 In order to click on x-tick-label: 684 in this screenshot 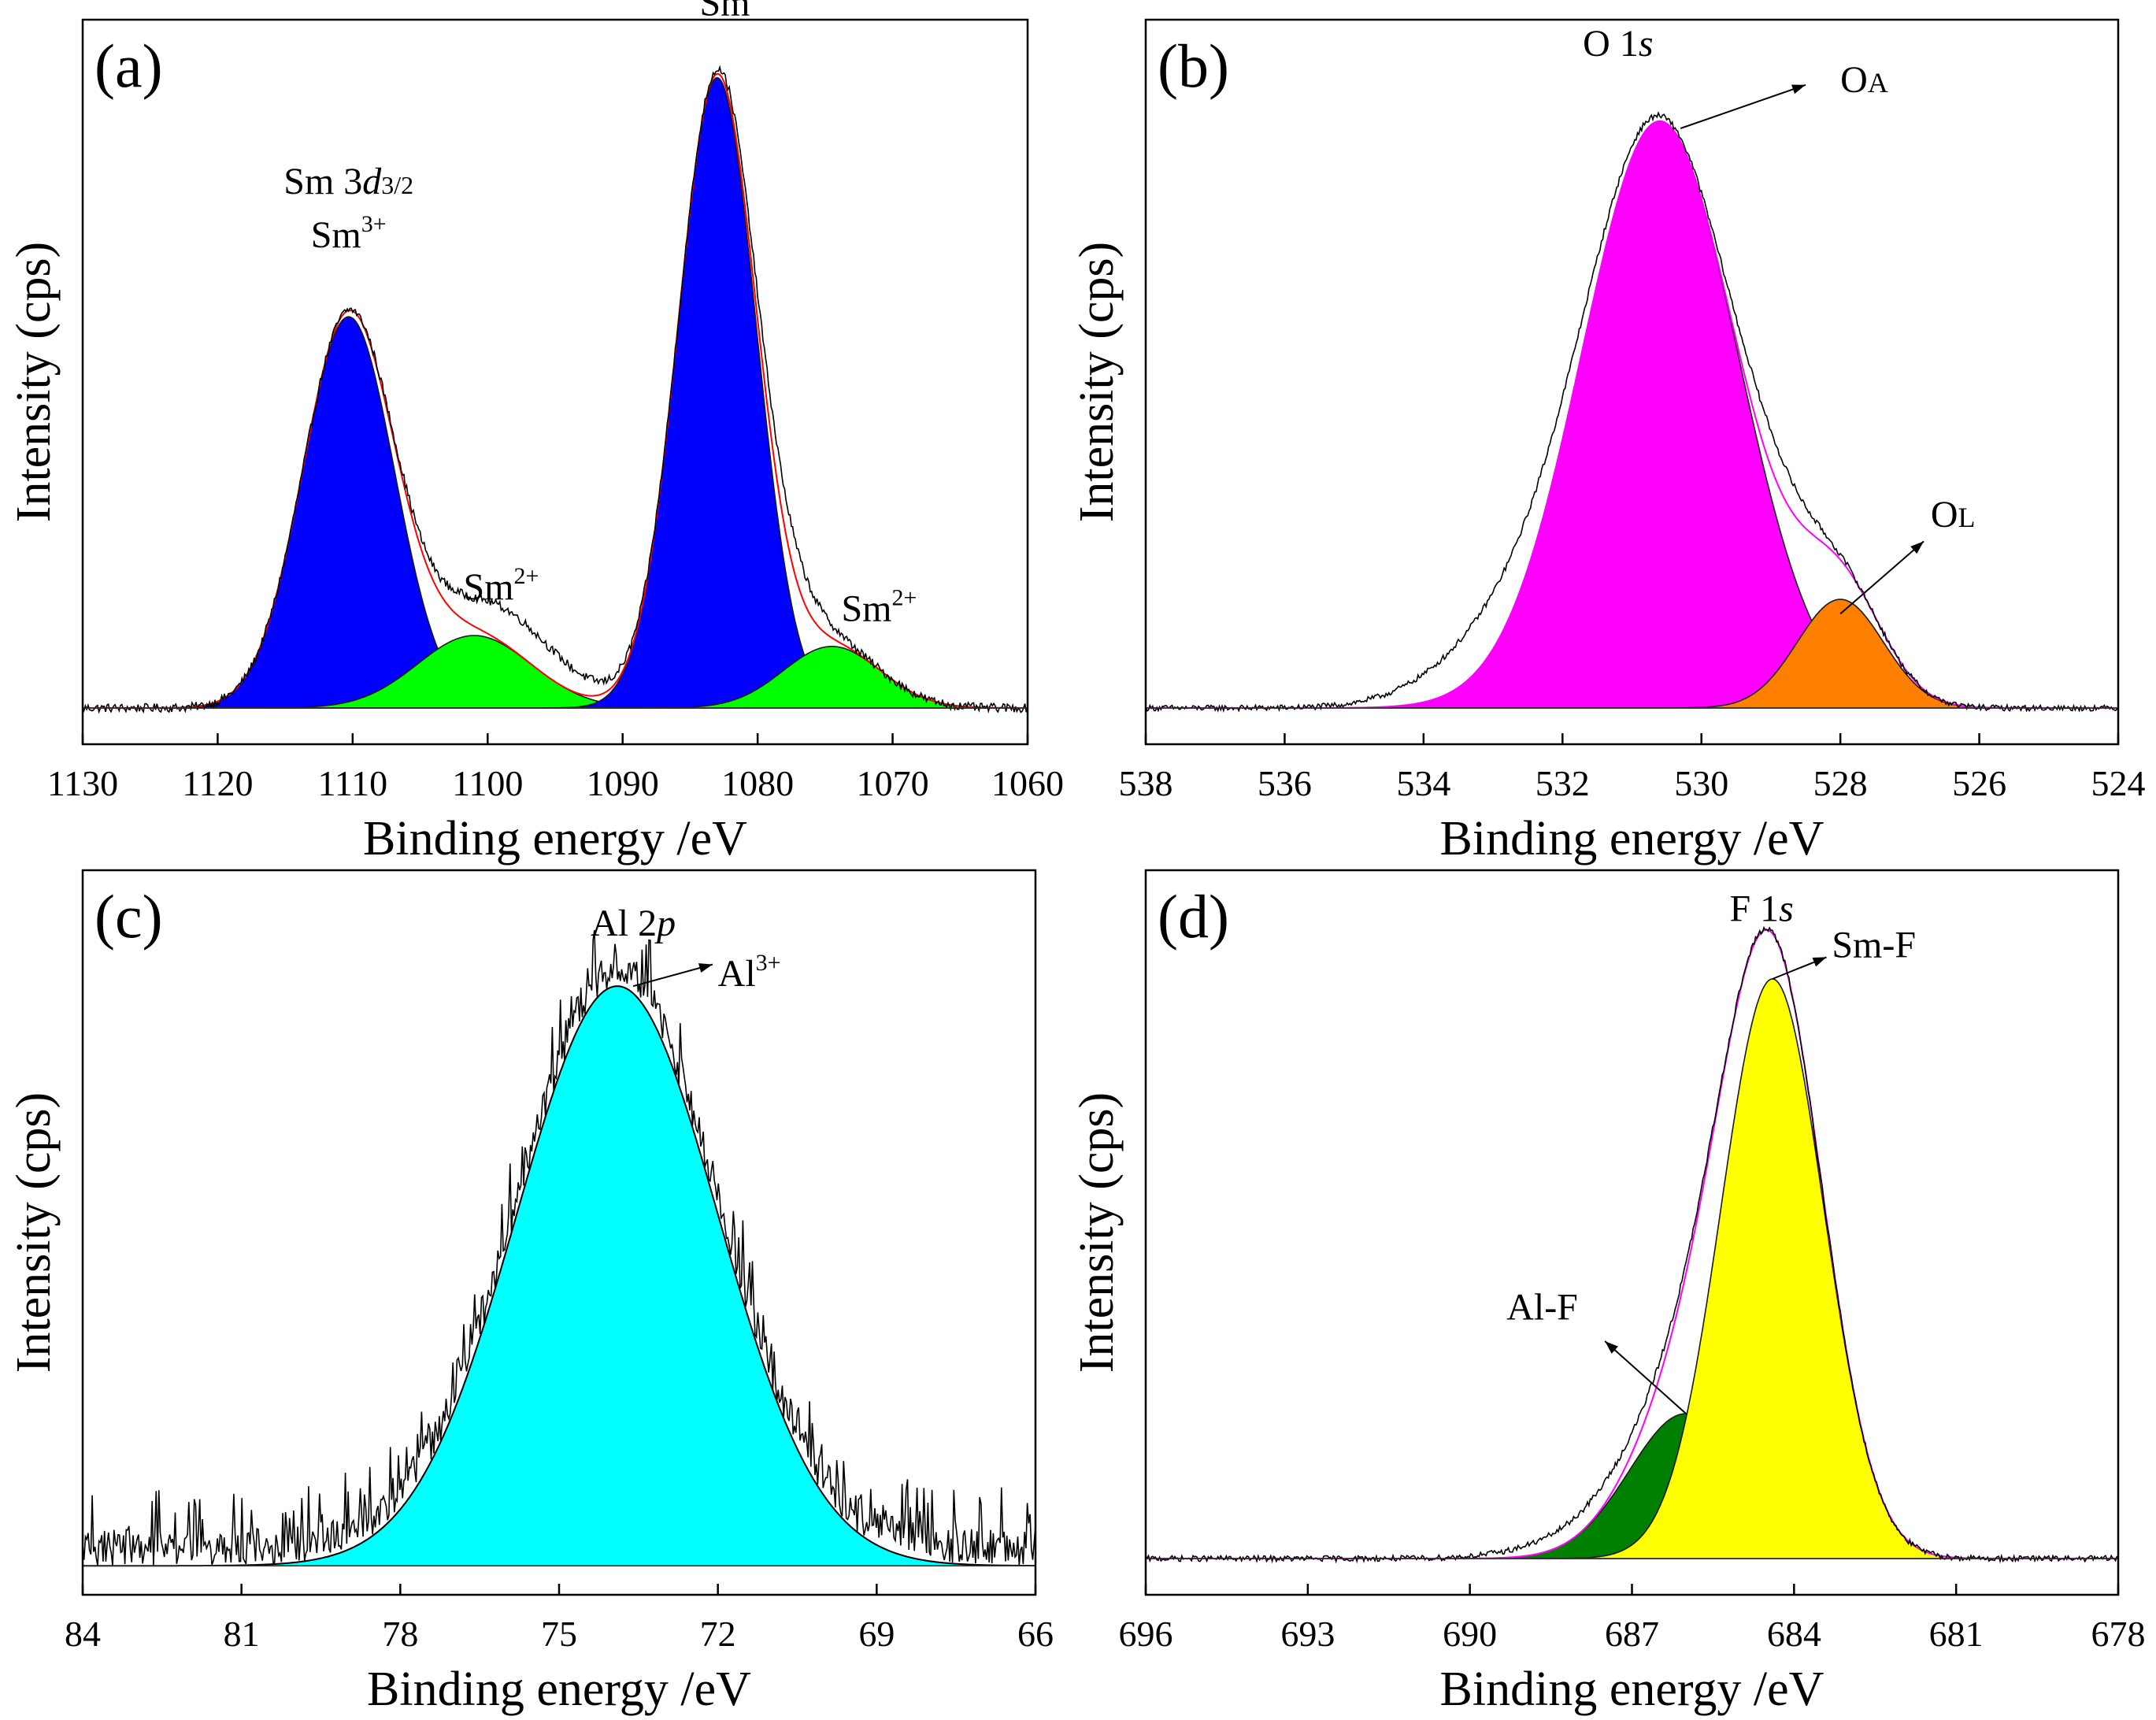, I will do `click(1794, 1634)`.